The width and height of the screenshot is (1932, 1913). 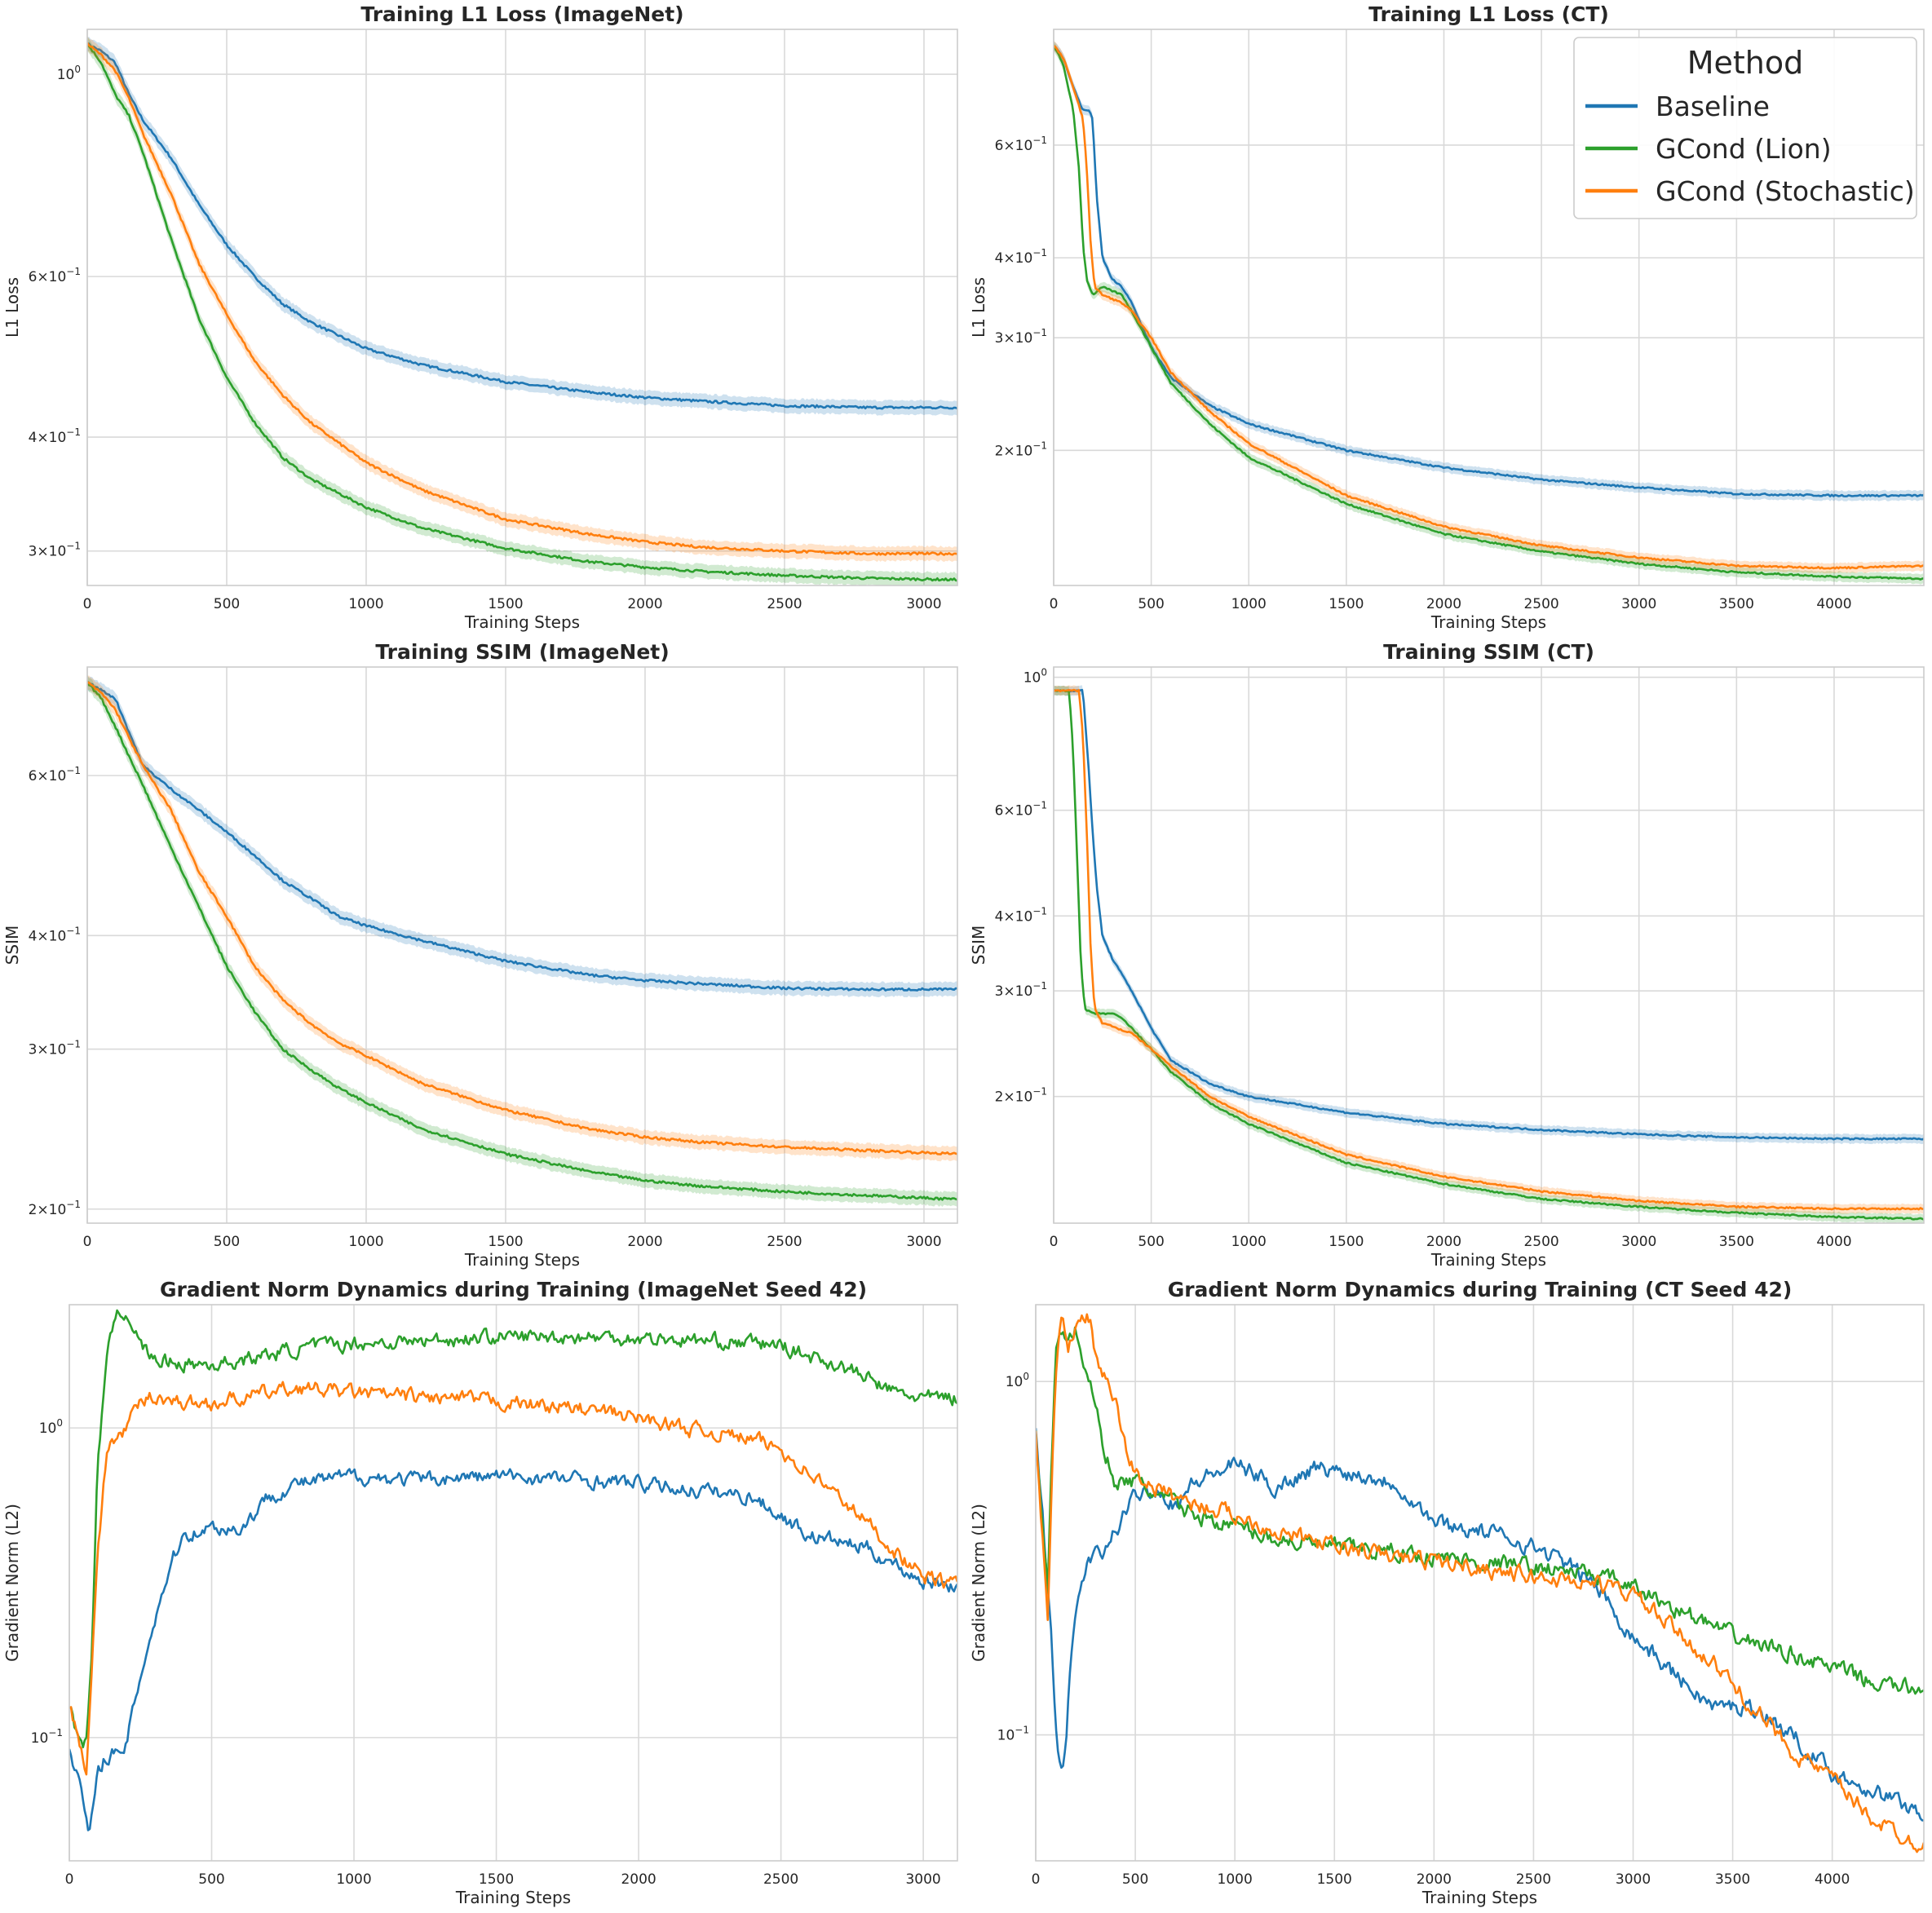 I want to click on band-gcond-stochastic, so click(x=522, y=919).